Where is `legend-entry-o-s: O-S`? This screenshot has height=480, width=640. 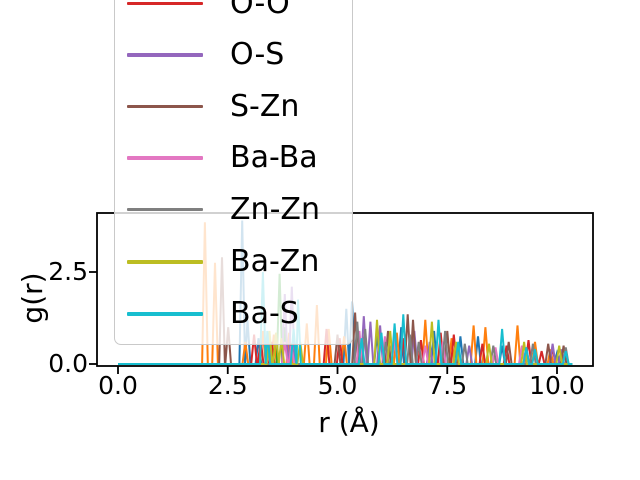
legend-entry-o-s: O-S is located at coordinates (233, 55).